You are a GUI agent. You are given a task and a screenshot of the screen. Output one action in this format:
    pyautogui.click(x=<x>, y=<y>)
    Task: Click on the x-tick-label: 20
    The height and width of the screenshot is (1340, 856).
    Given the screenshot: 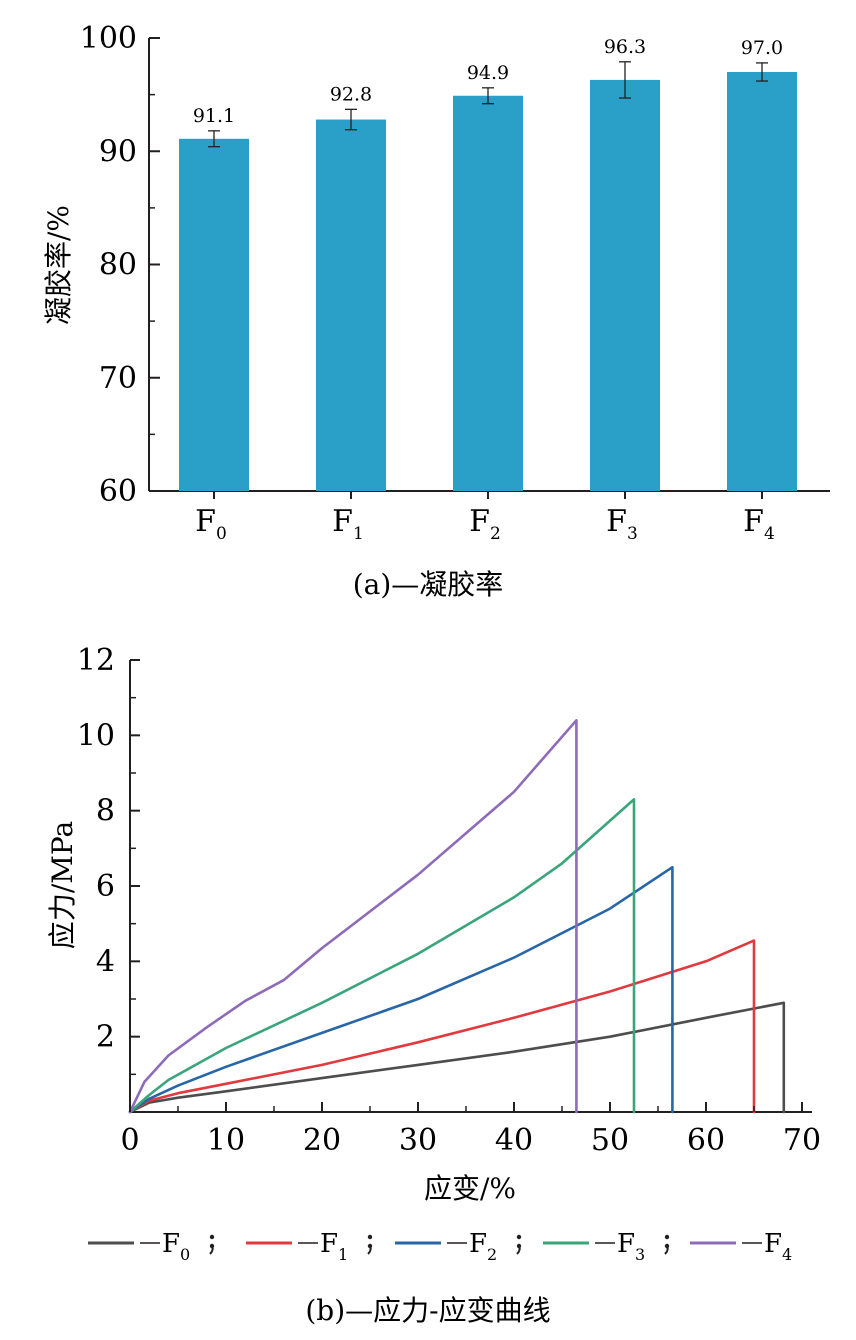 What is the action you would take?
    pyautogui.click(x=322, y=1140)
    